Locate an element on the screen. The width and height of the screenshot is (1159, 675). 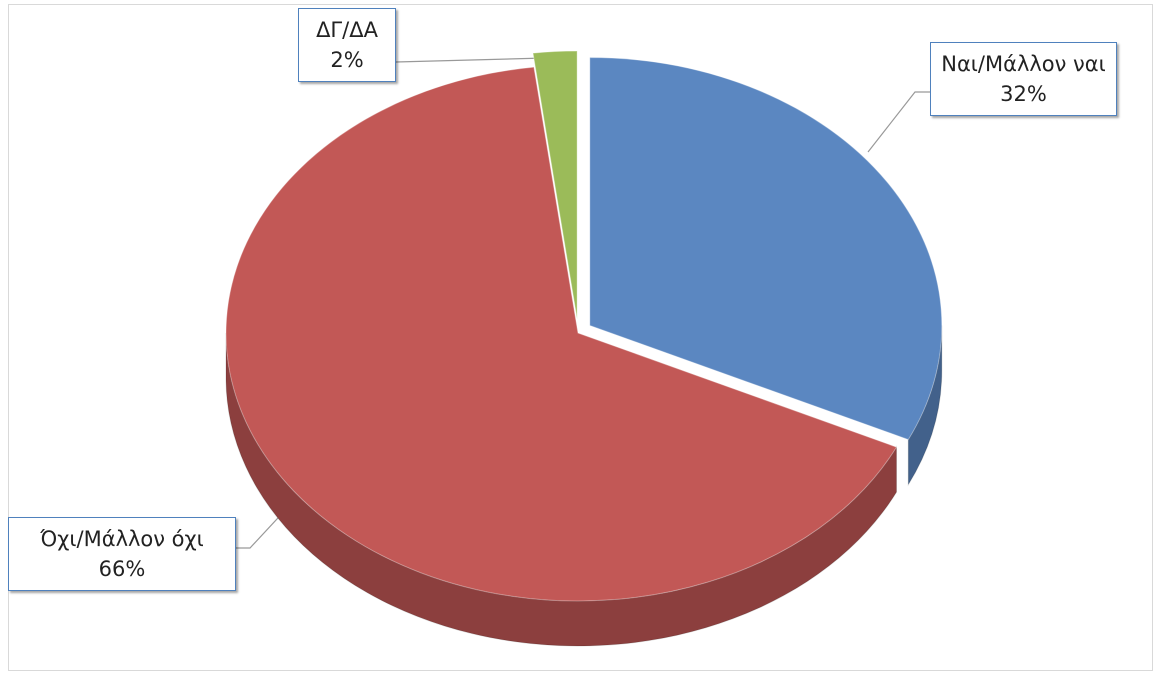
label-box: Ναι/Μάλλον ναι 32% is located at coordinates (1023, 79).